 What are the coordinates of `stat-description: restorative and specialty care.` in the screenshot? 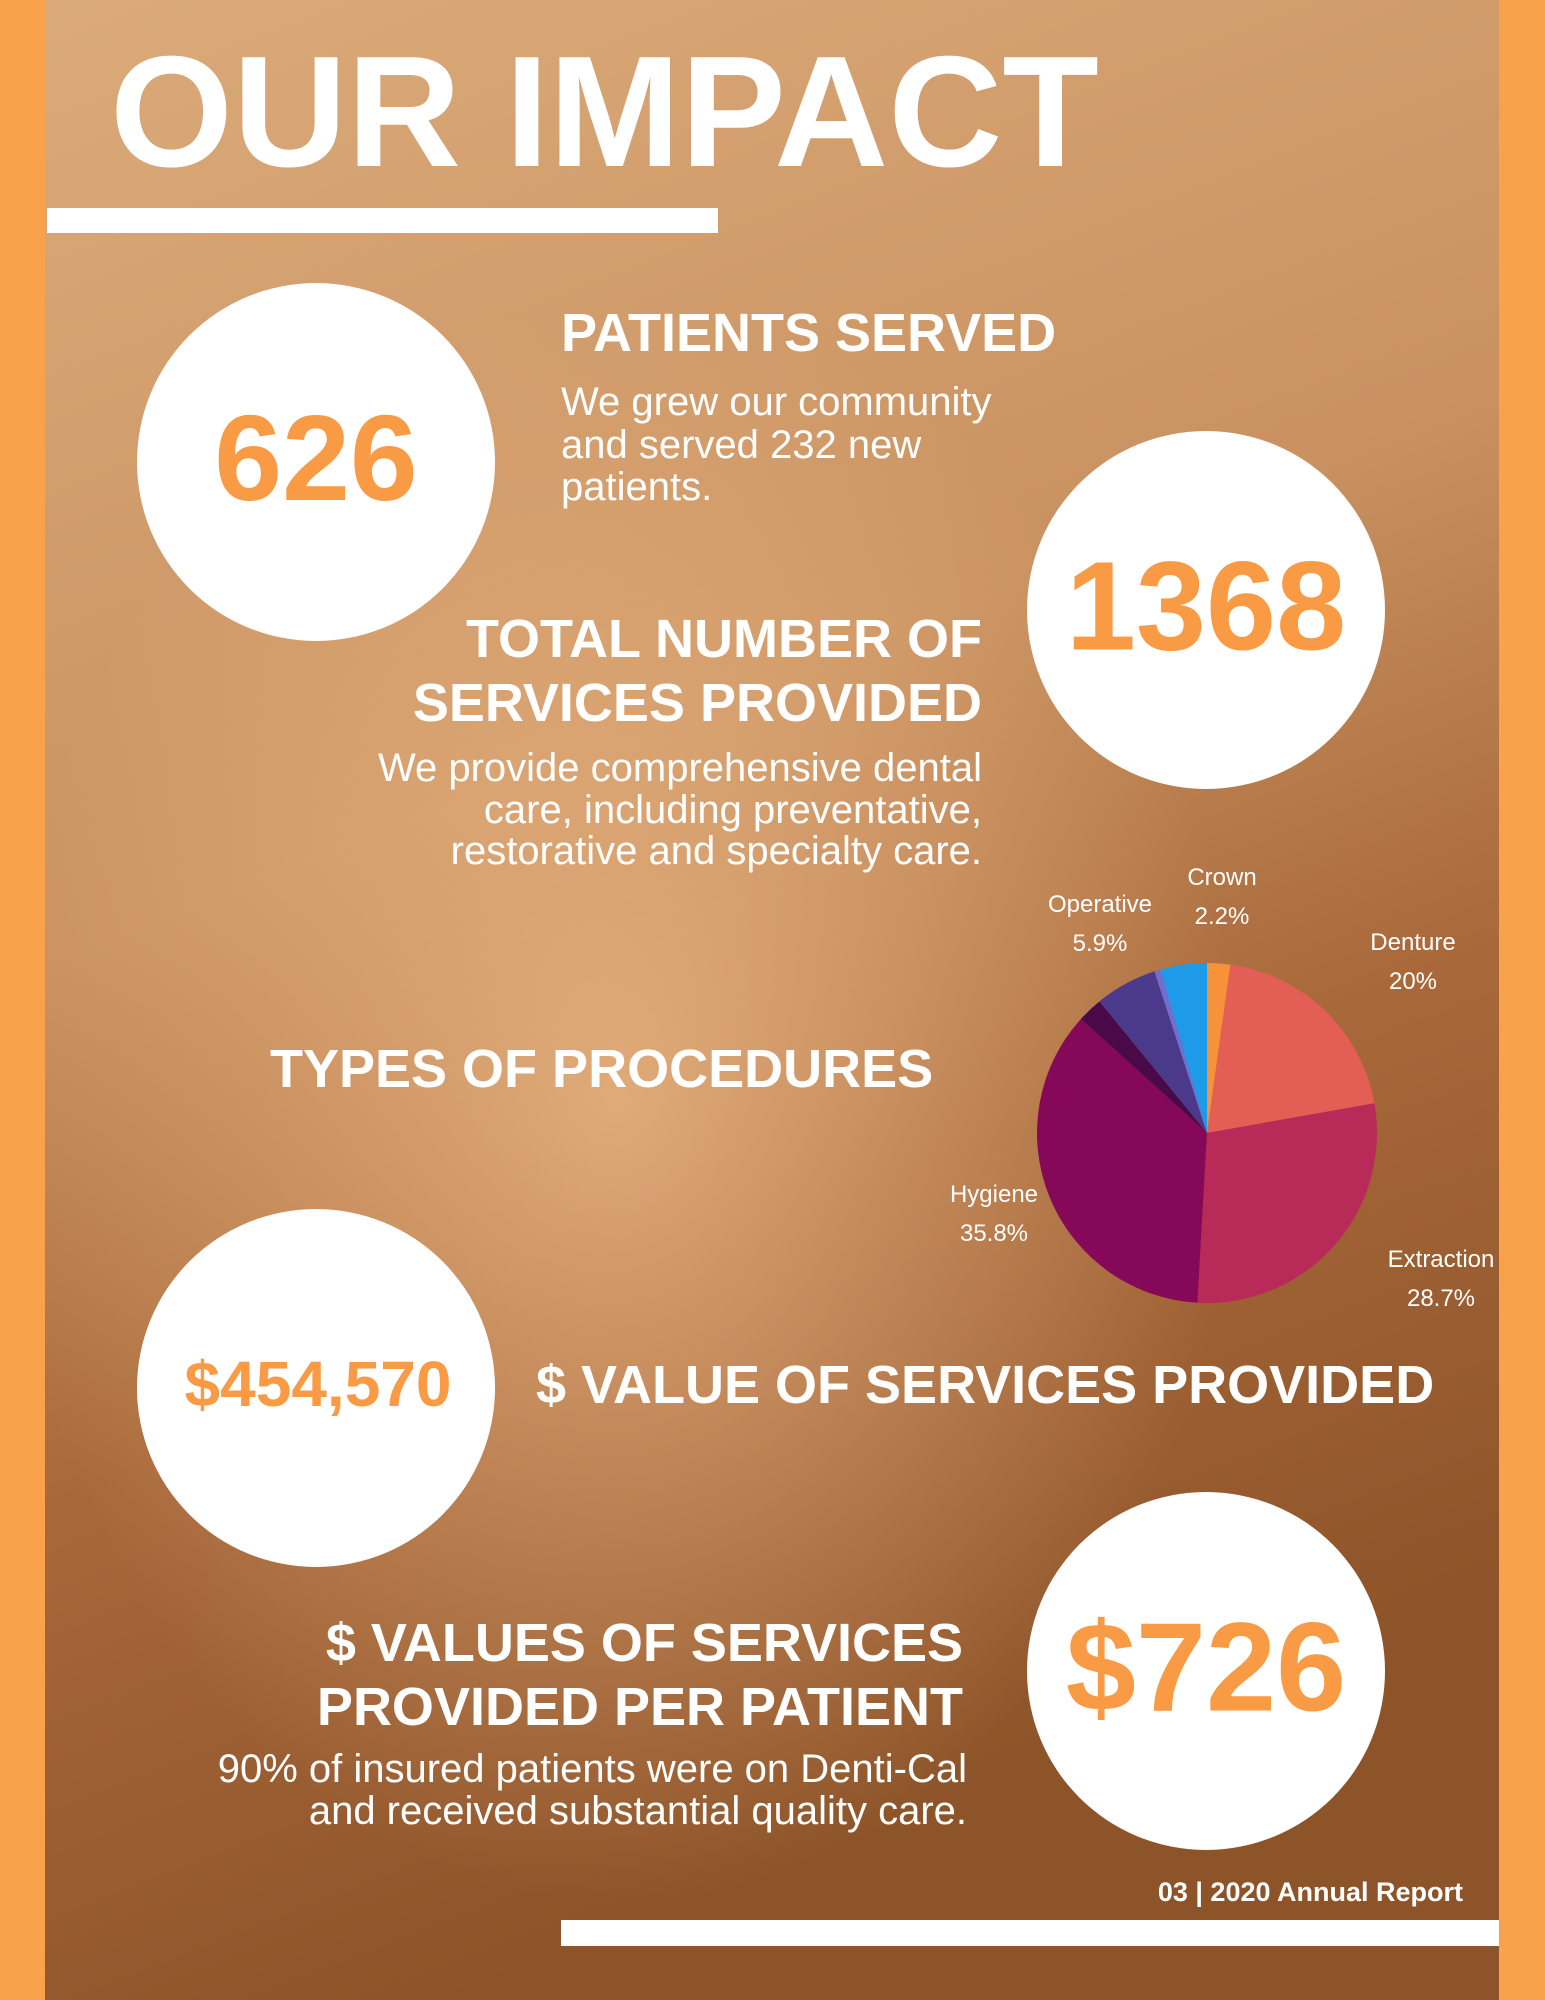 It's located at (716, 851).